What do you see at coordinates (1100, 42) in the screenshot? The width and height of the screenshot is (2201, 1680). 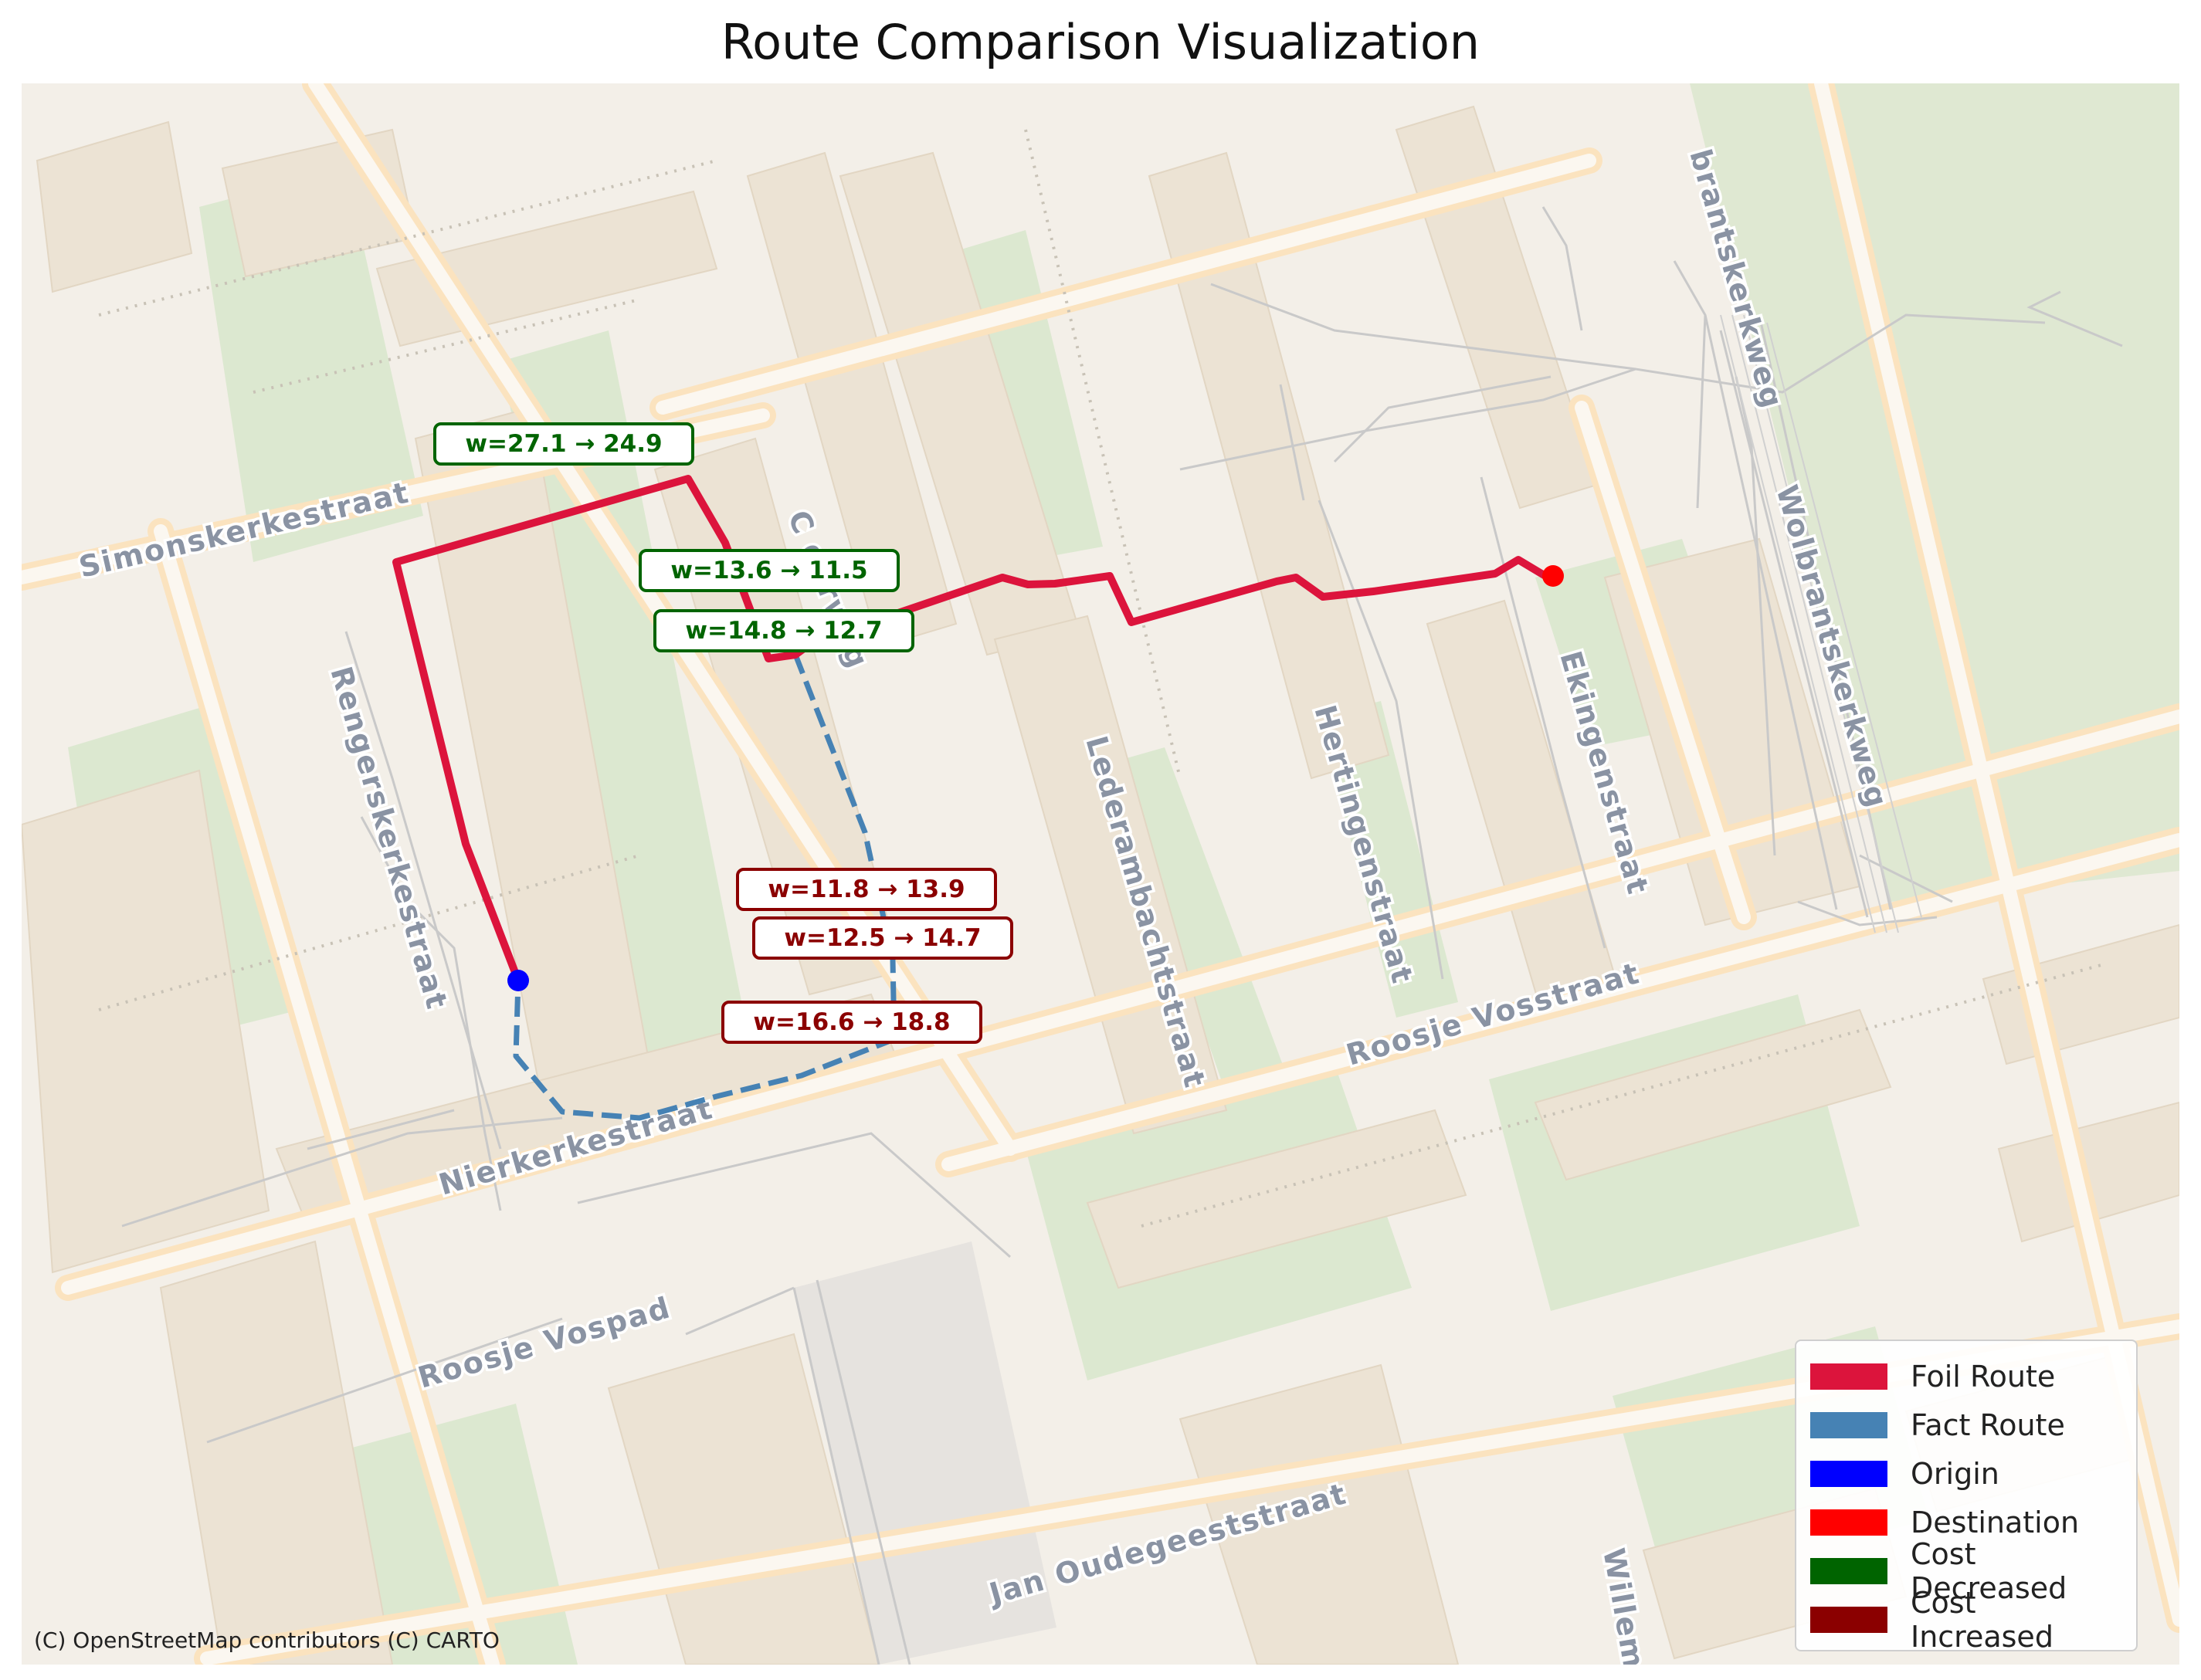 I see `chart-title: Route Comparison Visualization` at bounding box center [1100, 42].